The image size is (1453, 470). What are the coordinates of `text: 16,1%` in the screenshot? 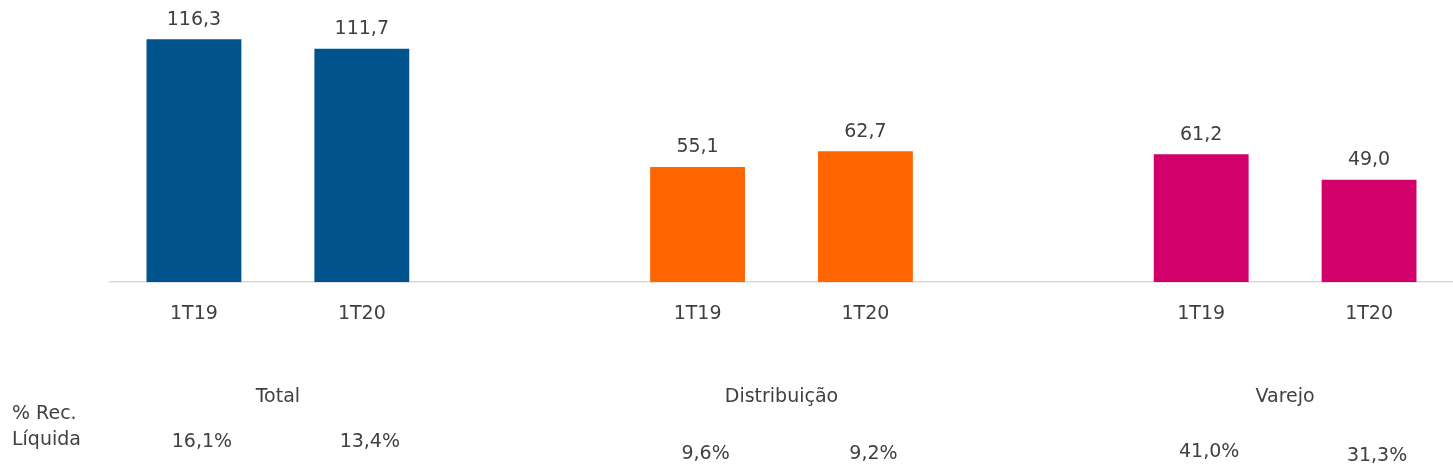 It's located at (202, 440).